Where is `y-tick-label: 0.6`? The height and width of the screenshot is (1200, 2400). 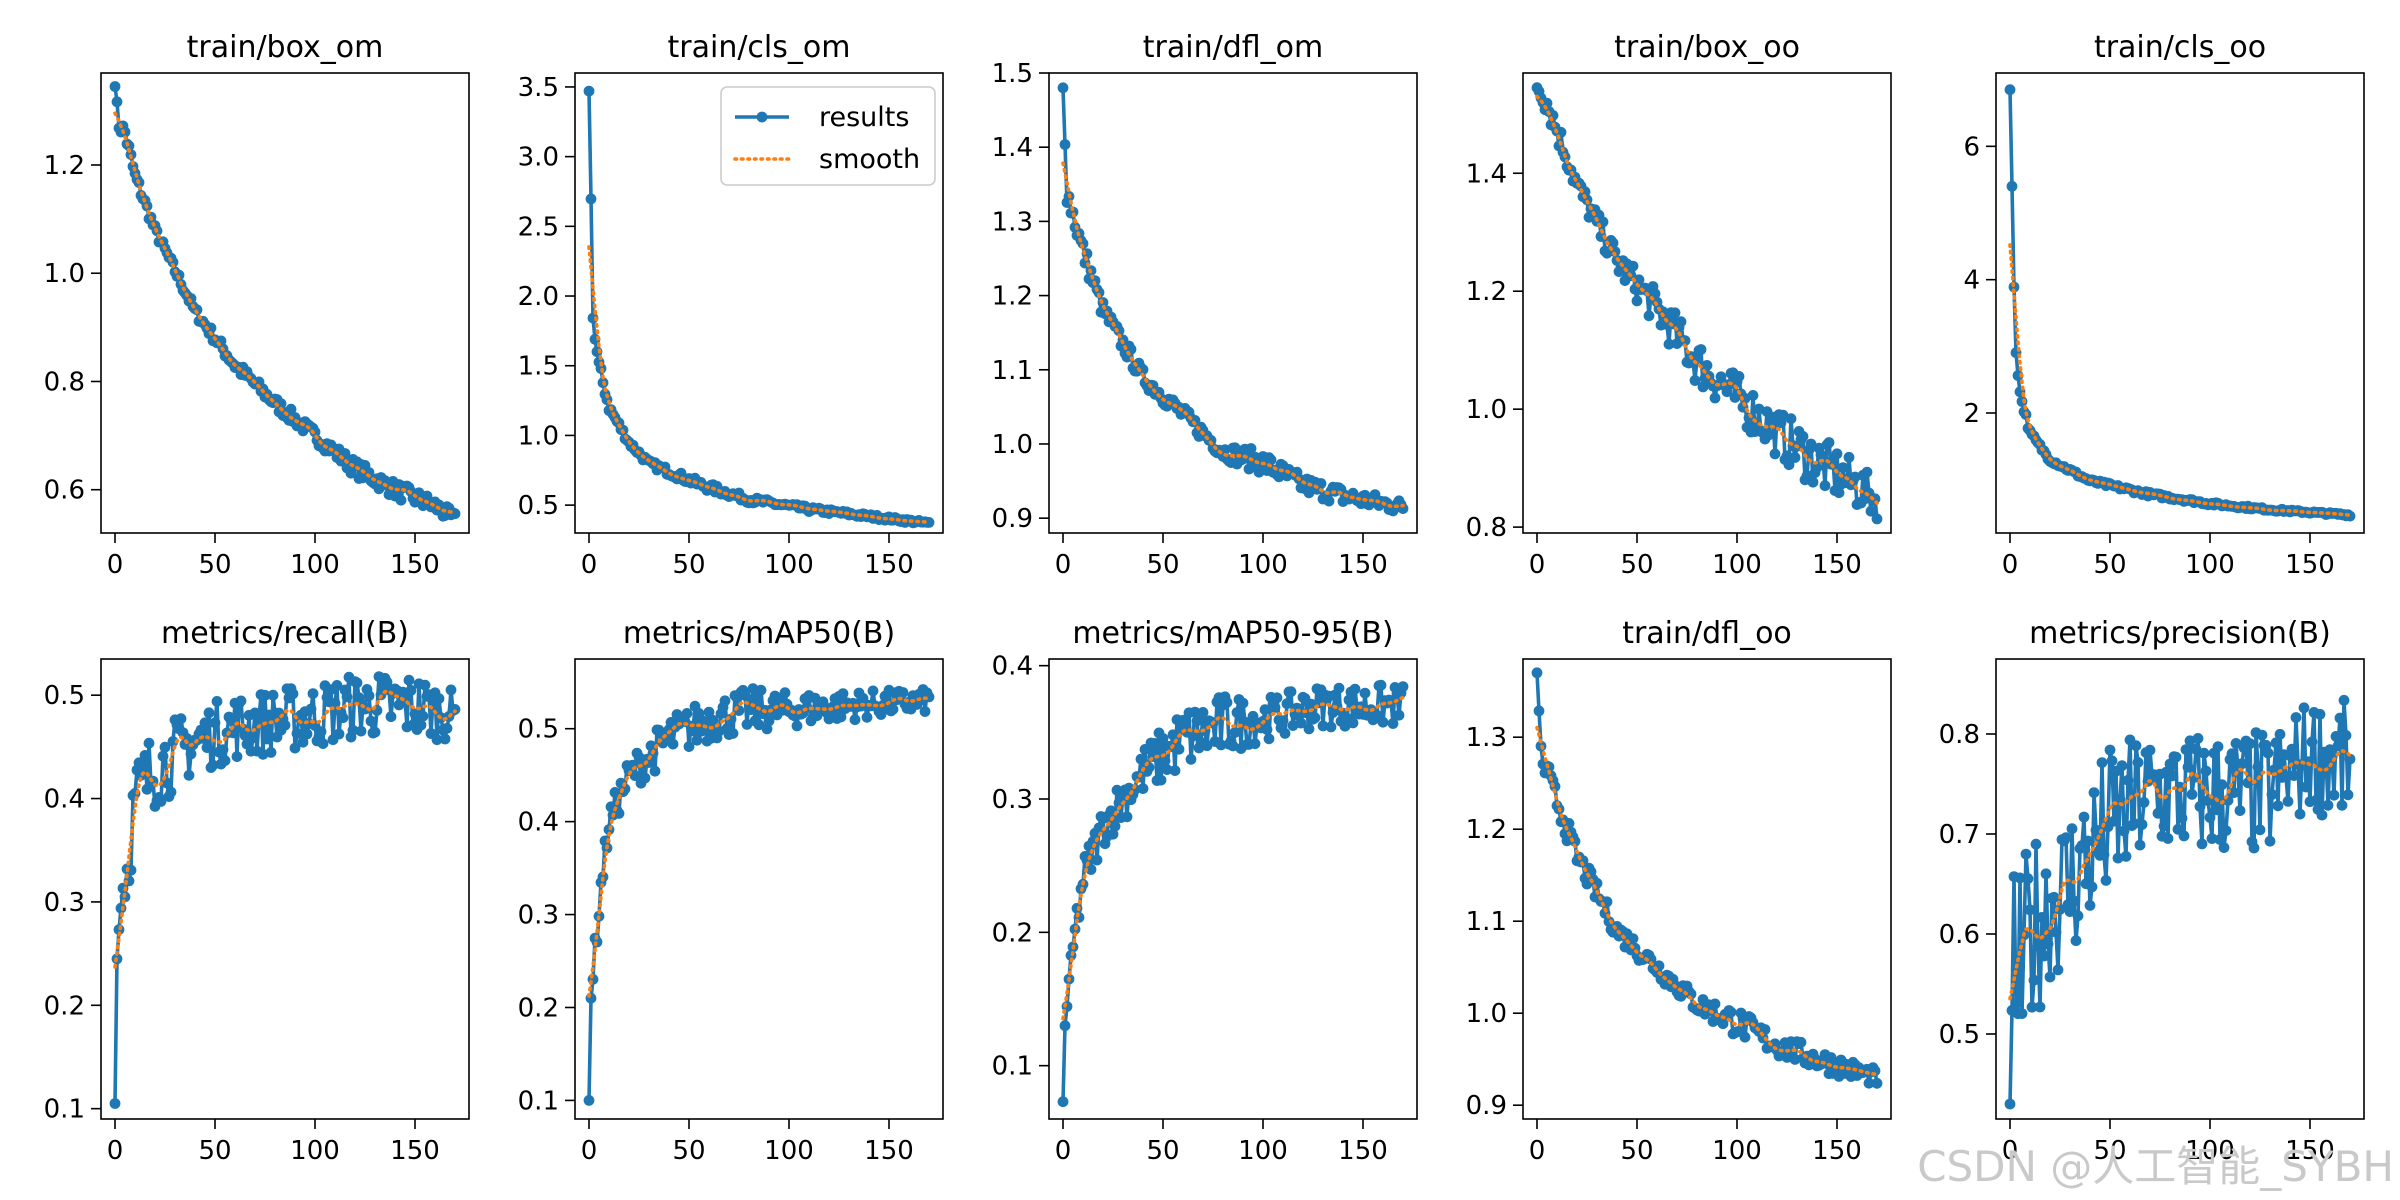
y-tick-label: 0.6 is located at coordinates (64, 491).